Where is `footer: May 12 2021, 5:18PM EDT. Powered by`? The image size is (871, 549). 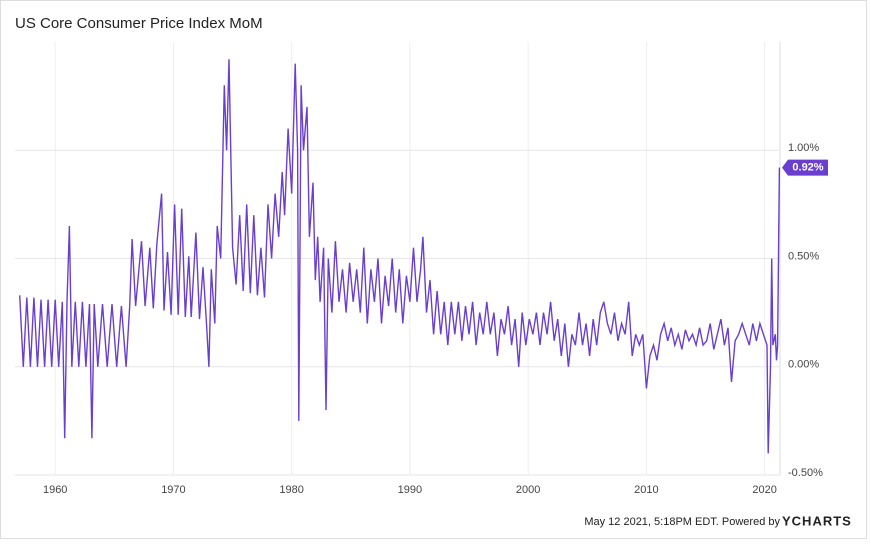
footer: May 12 2021, 5:18PM EDT. Powered by is located at coordinates (682, 522).